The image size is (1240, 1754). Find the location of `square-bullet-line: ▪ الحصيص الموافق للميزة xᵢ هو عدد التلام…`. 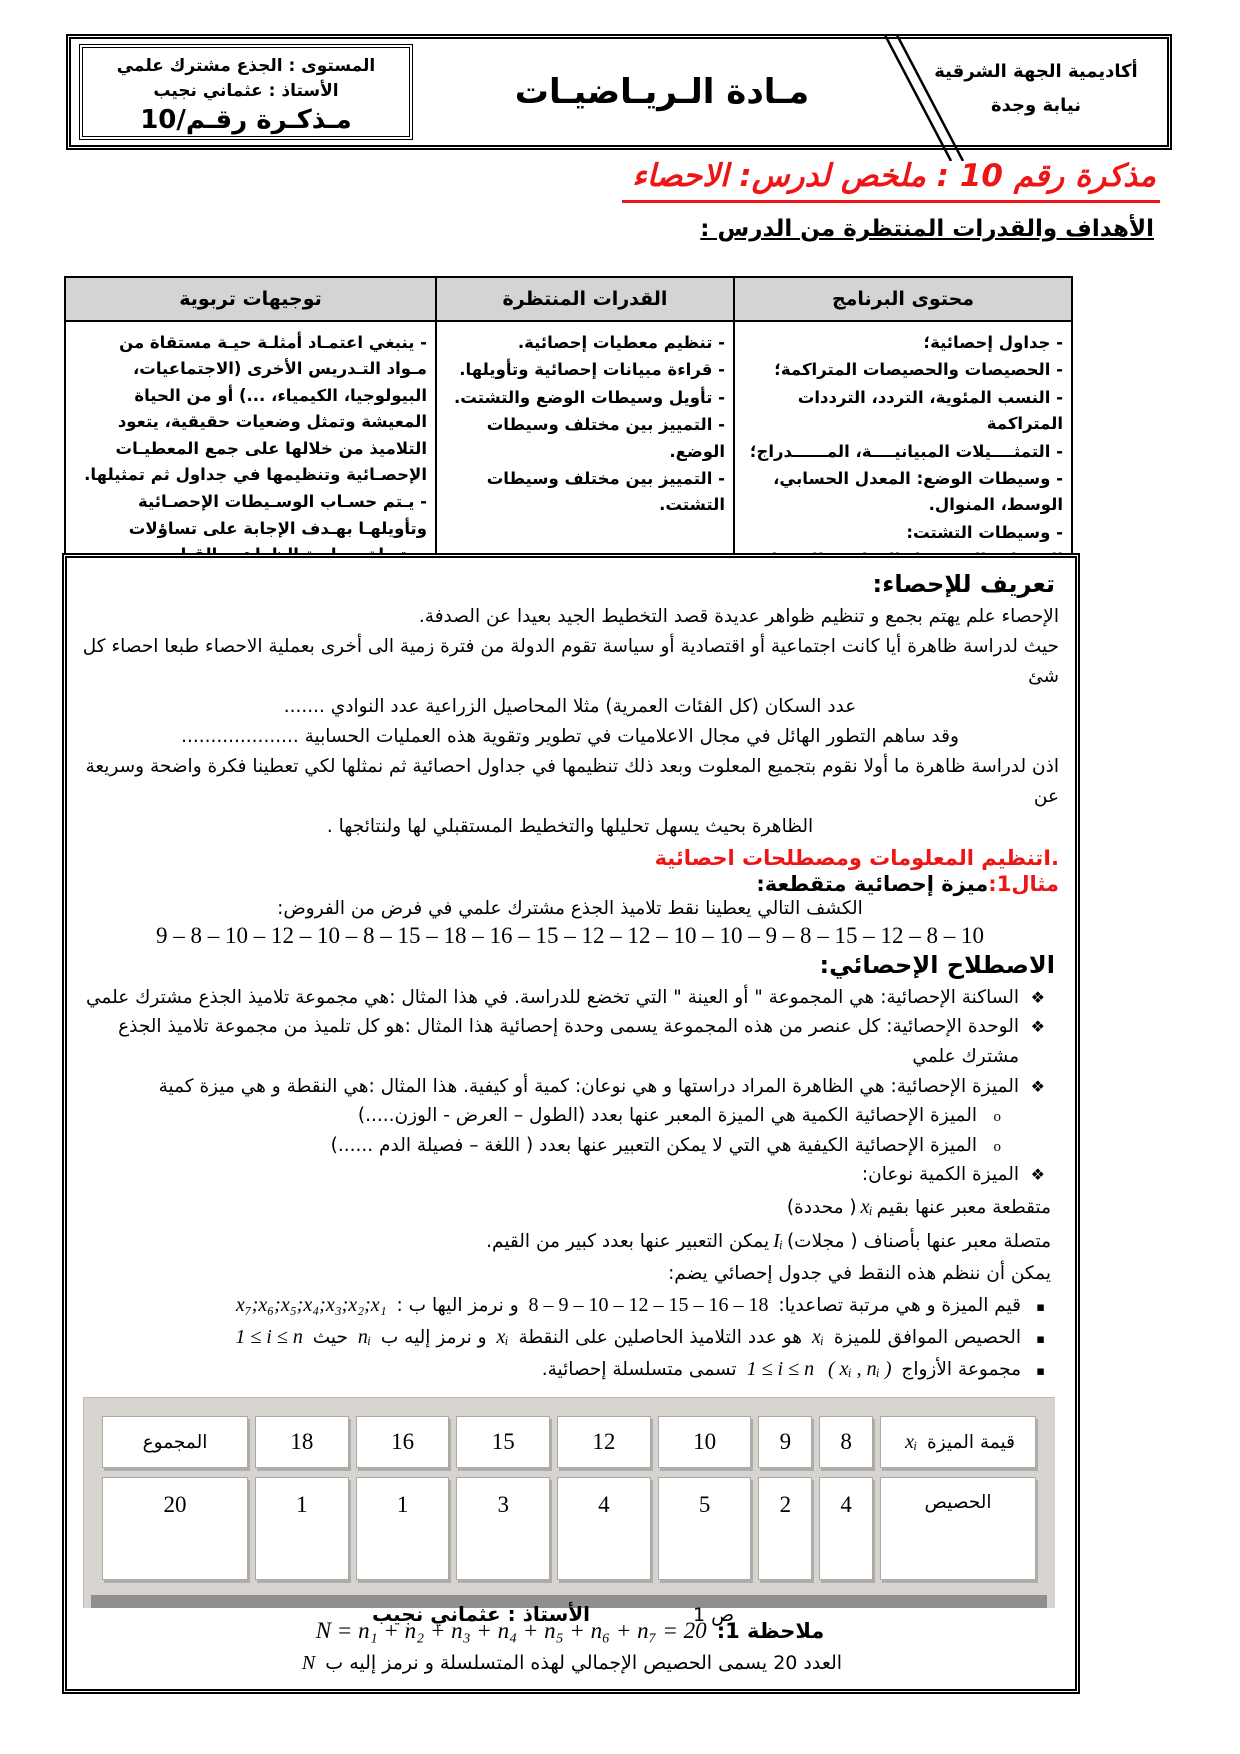

square-bullet-line: ▪ الحصيص الموافق للميزة xᵢ هو عدد التلام… is located at coordinates (570, 1337).